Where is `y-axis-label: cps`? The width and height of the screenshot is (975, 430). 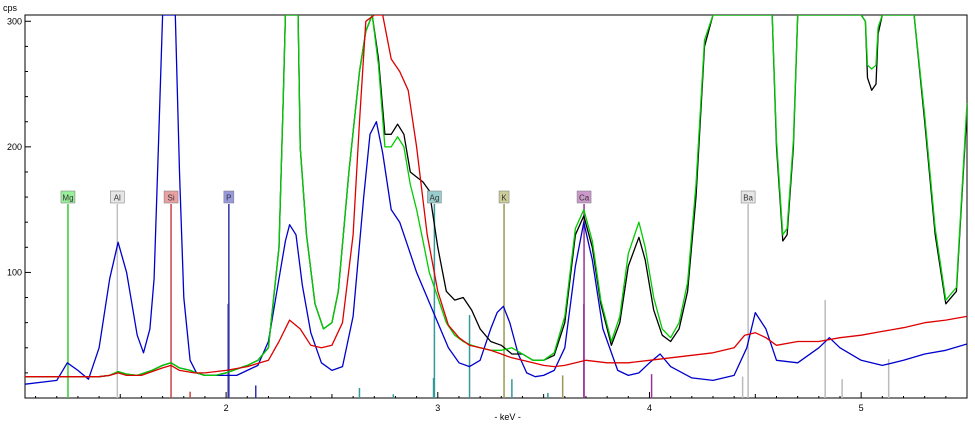 y-axis-label: cps is located at coordinates (10, 8).